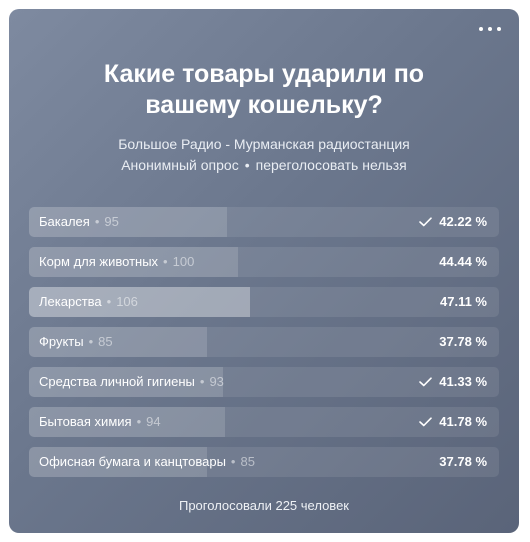  I want to click on poll-option: Фрукты • 85 37.78 %, so click(264, 342).